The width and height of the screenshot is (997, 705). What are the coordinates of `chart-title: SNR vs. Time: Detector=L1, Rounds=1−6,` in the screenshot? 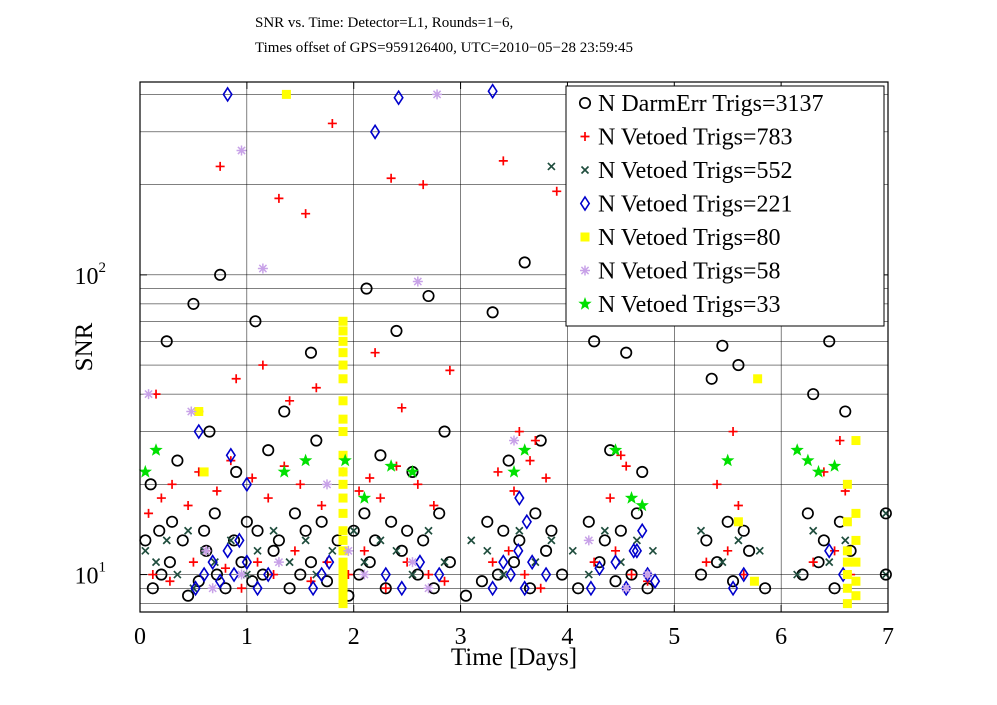 It's located at (384, 23).